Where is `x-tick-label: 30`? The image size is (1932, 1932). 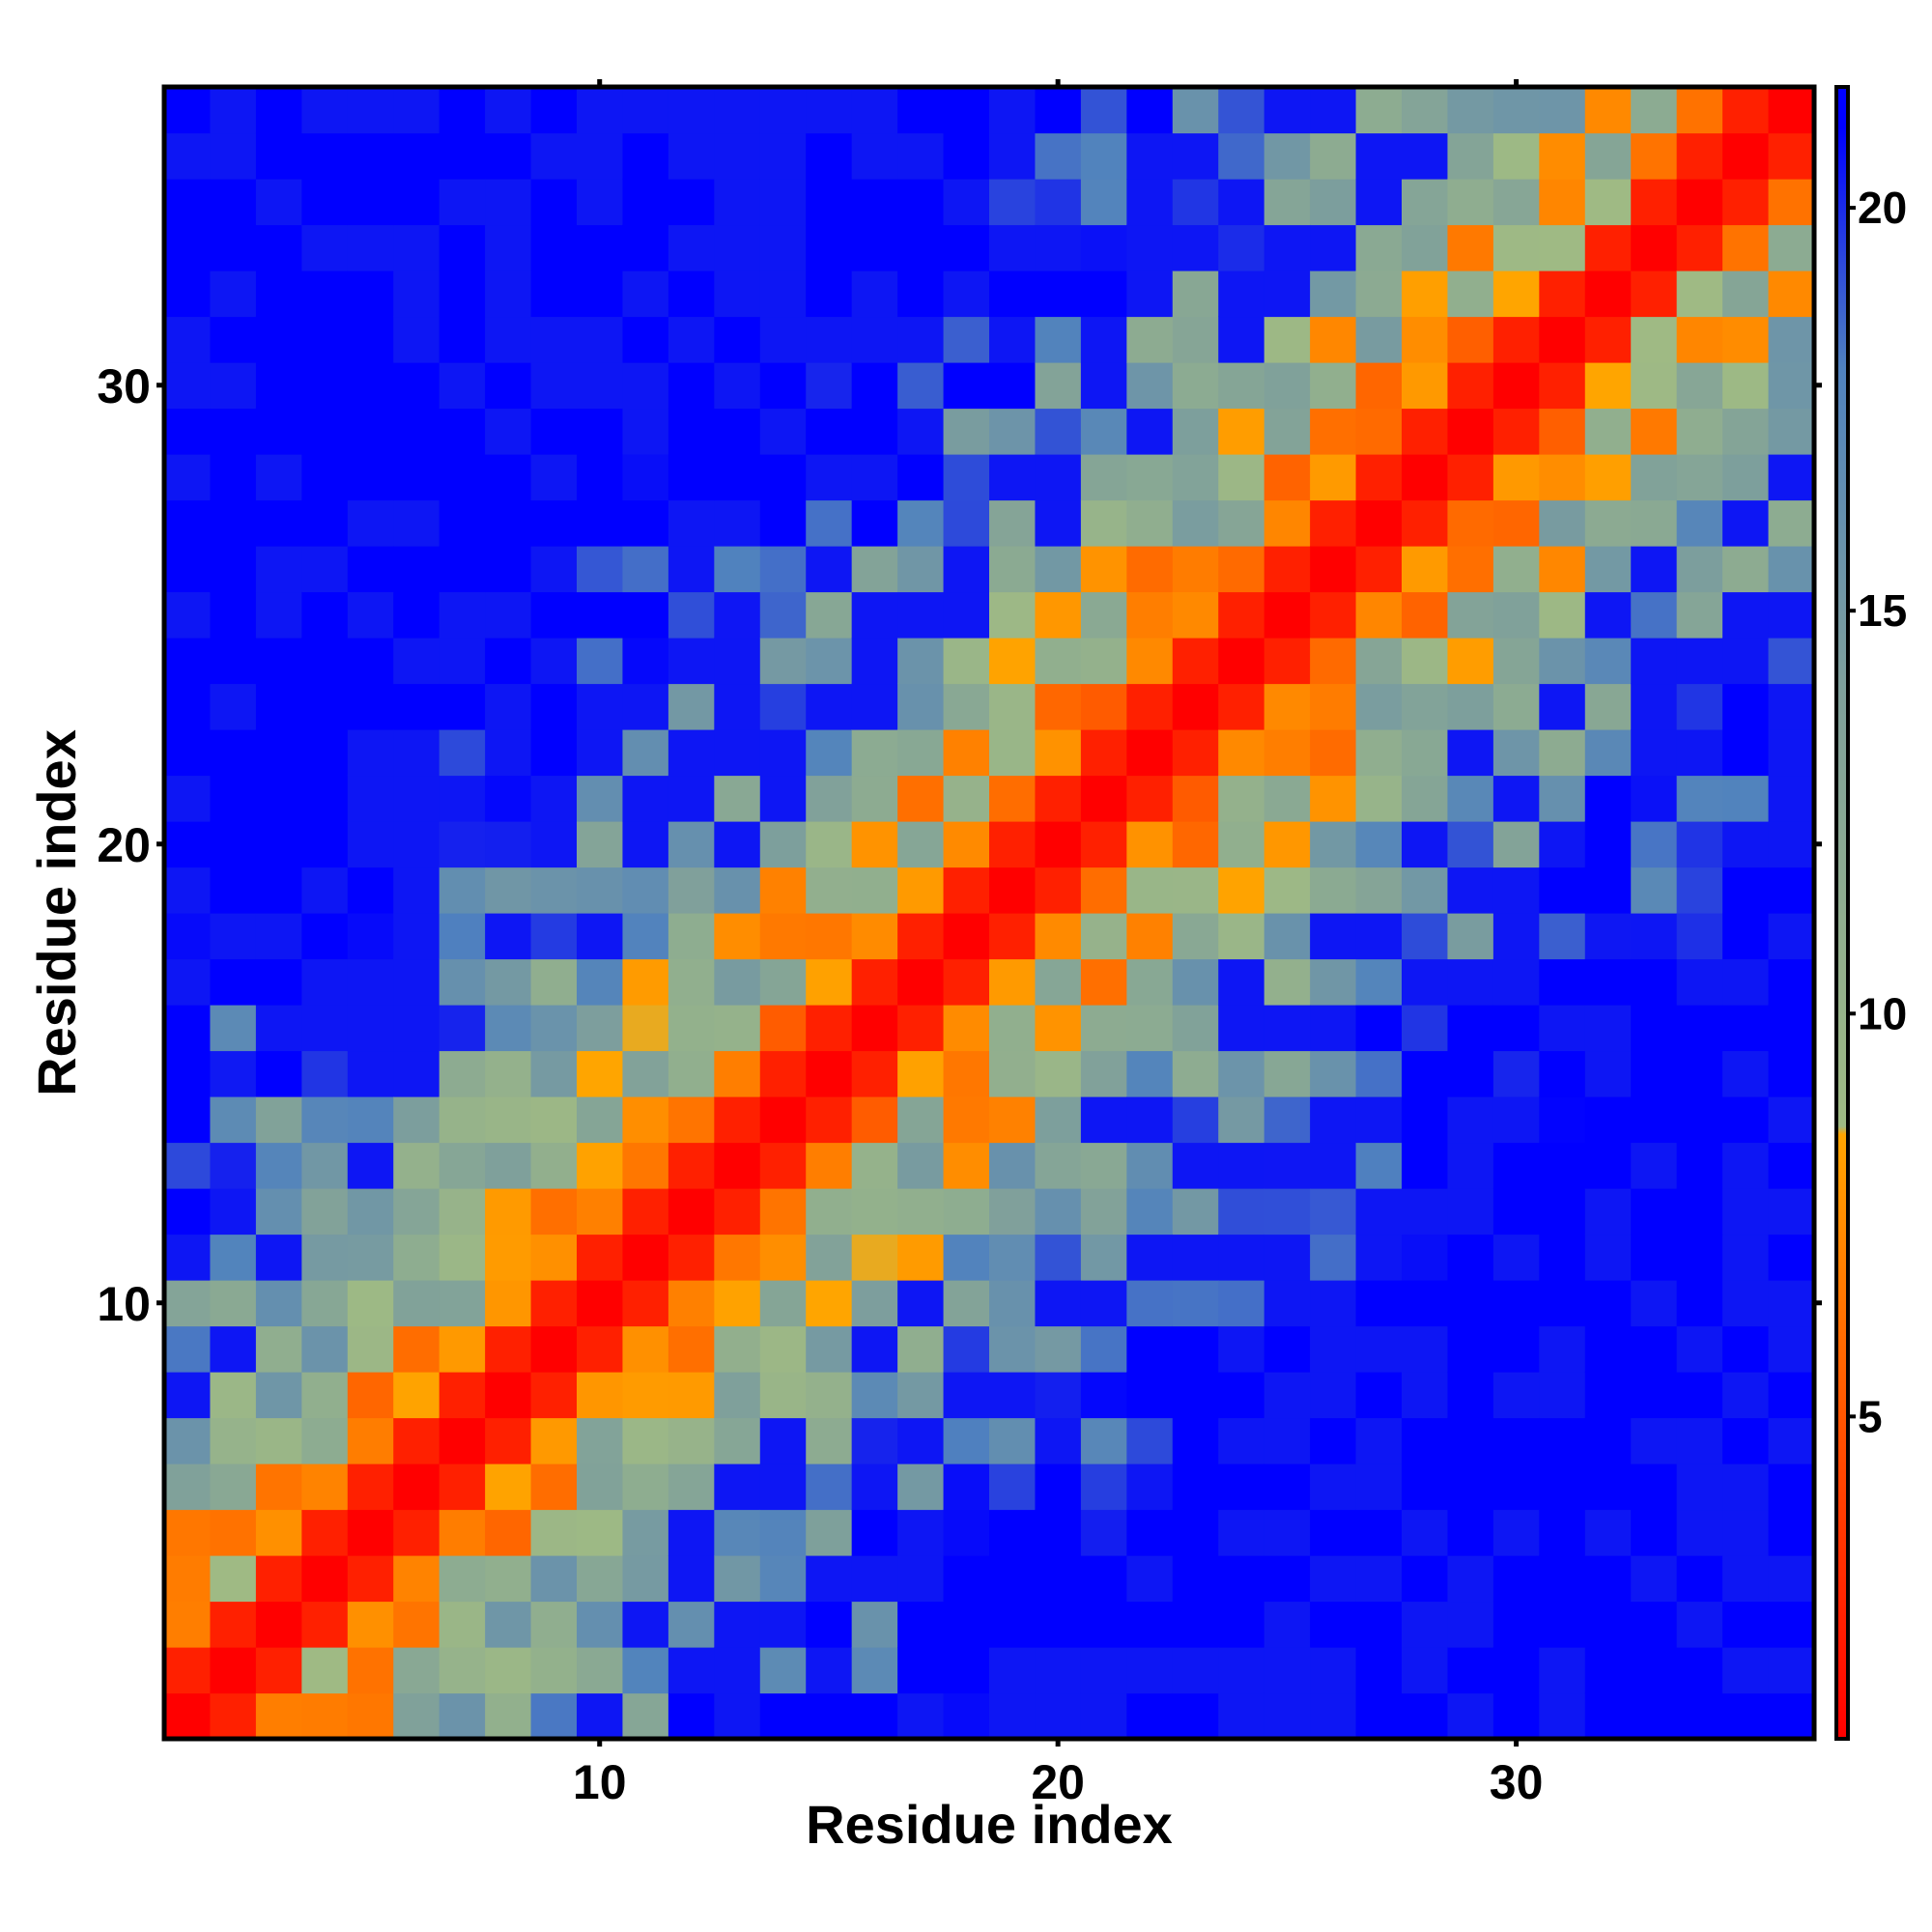
x-tick-label: 30 is located at coordinates (1517, 1782).